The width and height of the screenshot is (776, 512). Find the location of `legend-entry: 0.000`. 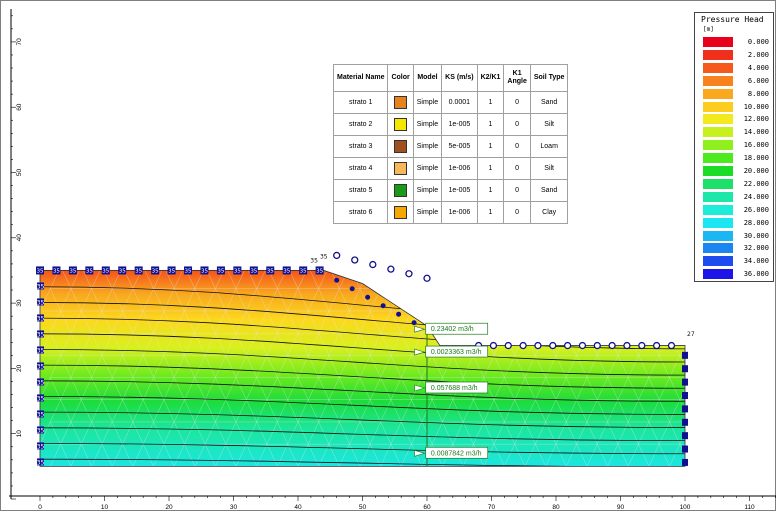

legend-entry: 0.000 is located at coordinates (738, 42).